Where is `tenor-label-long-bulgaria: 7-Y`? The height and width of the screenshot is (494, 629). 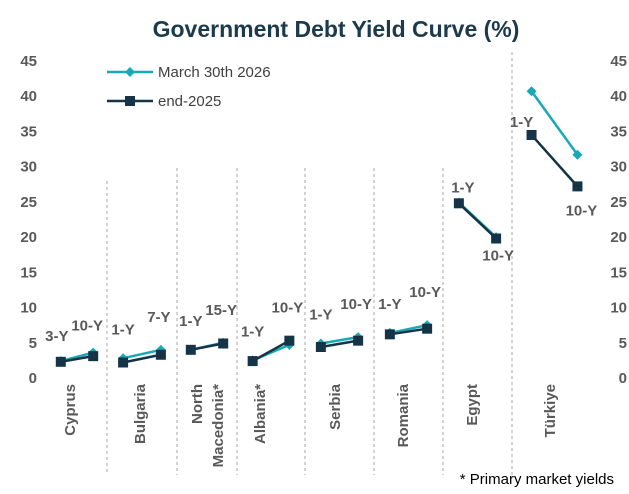
tenor-label-long-bulgaria: 7-Y is located at coordinates (158, 317).